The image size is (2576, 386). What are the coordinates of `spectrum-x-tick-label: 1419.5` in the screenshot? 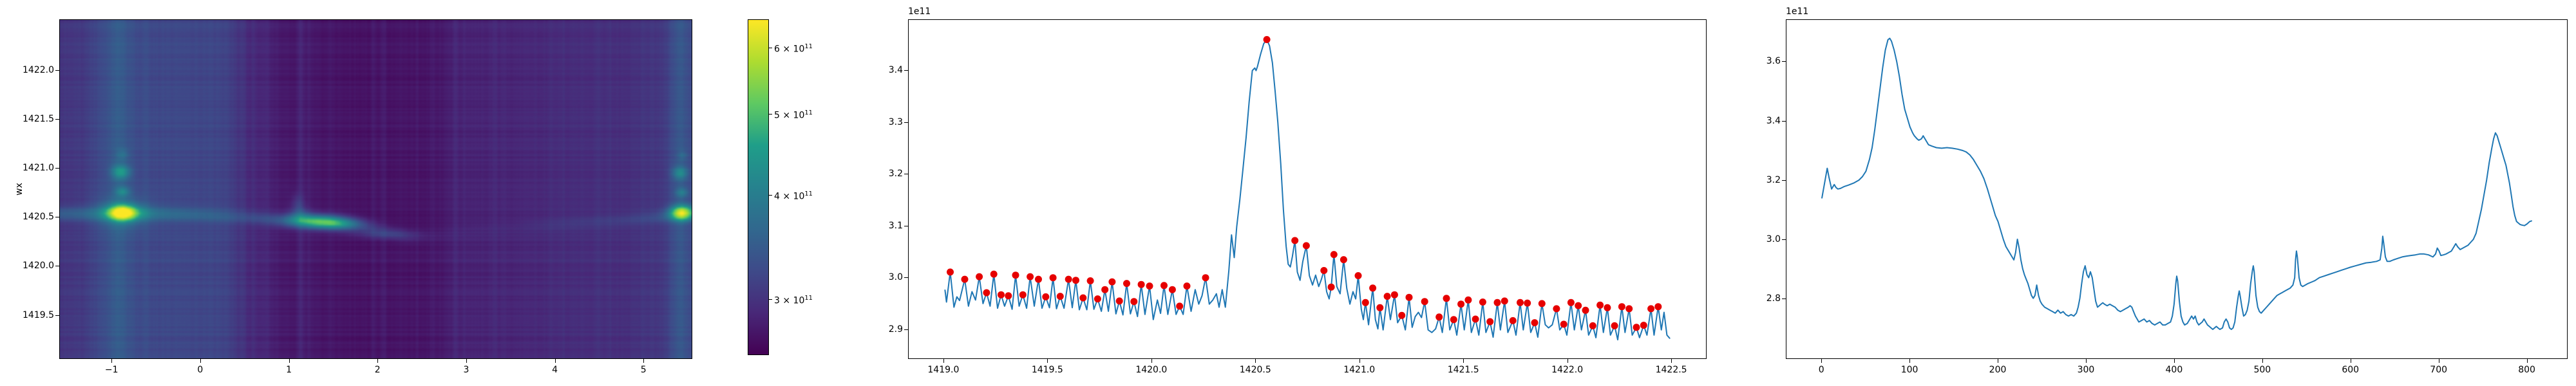 It's located at (1047, 370).